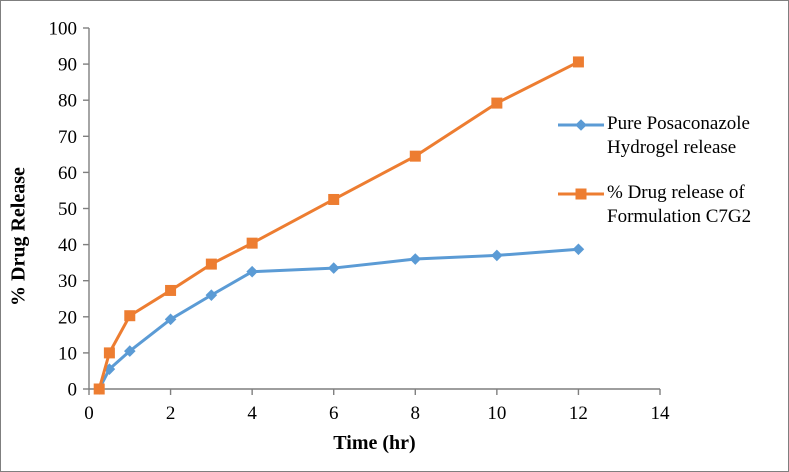  What do you see at coordinates (679, 204) in the screenshot?
I see `legend-label: % Drug release of Formulation C7G2` at bounding box center [679, 204].